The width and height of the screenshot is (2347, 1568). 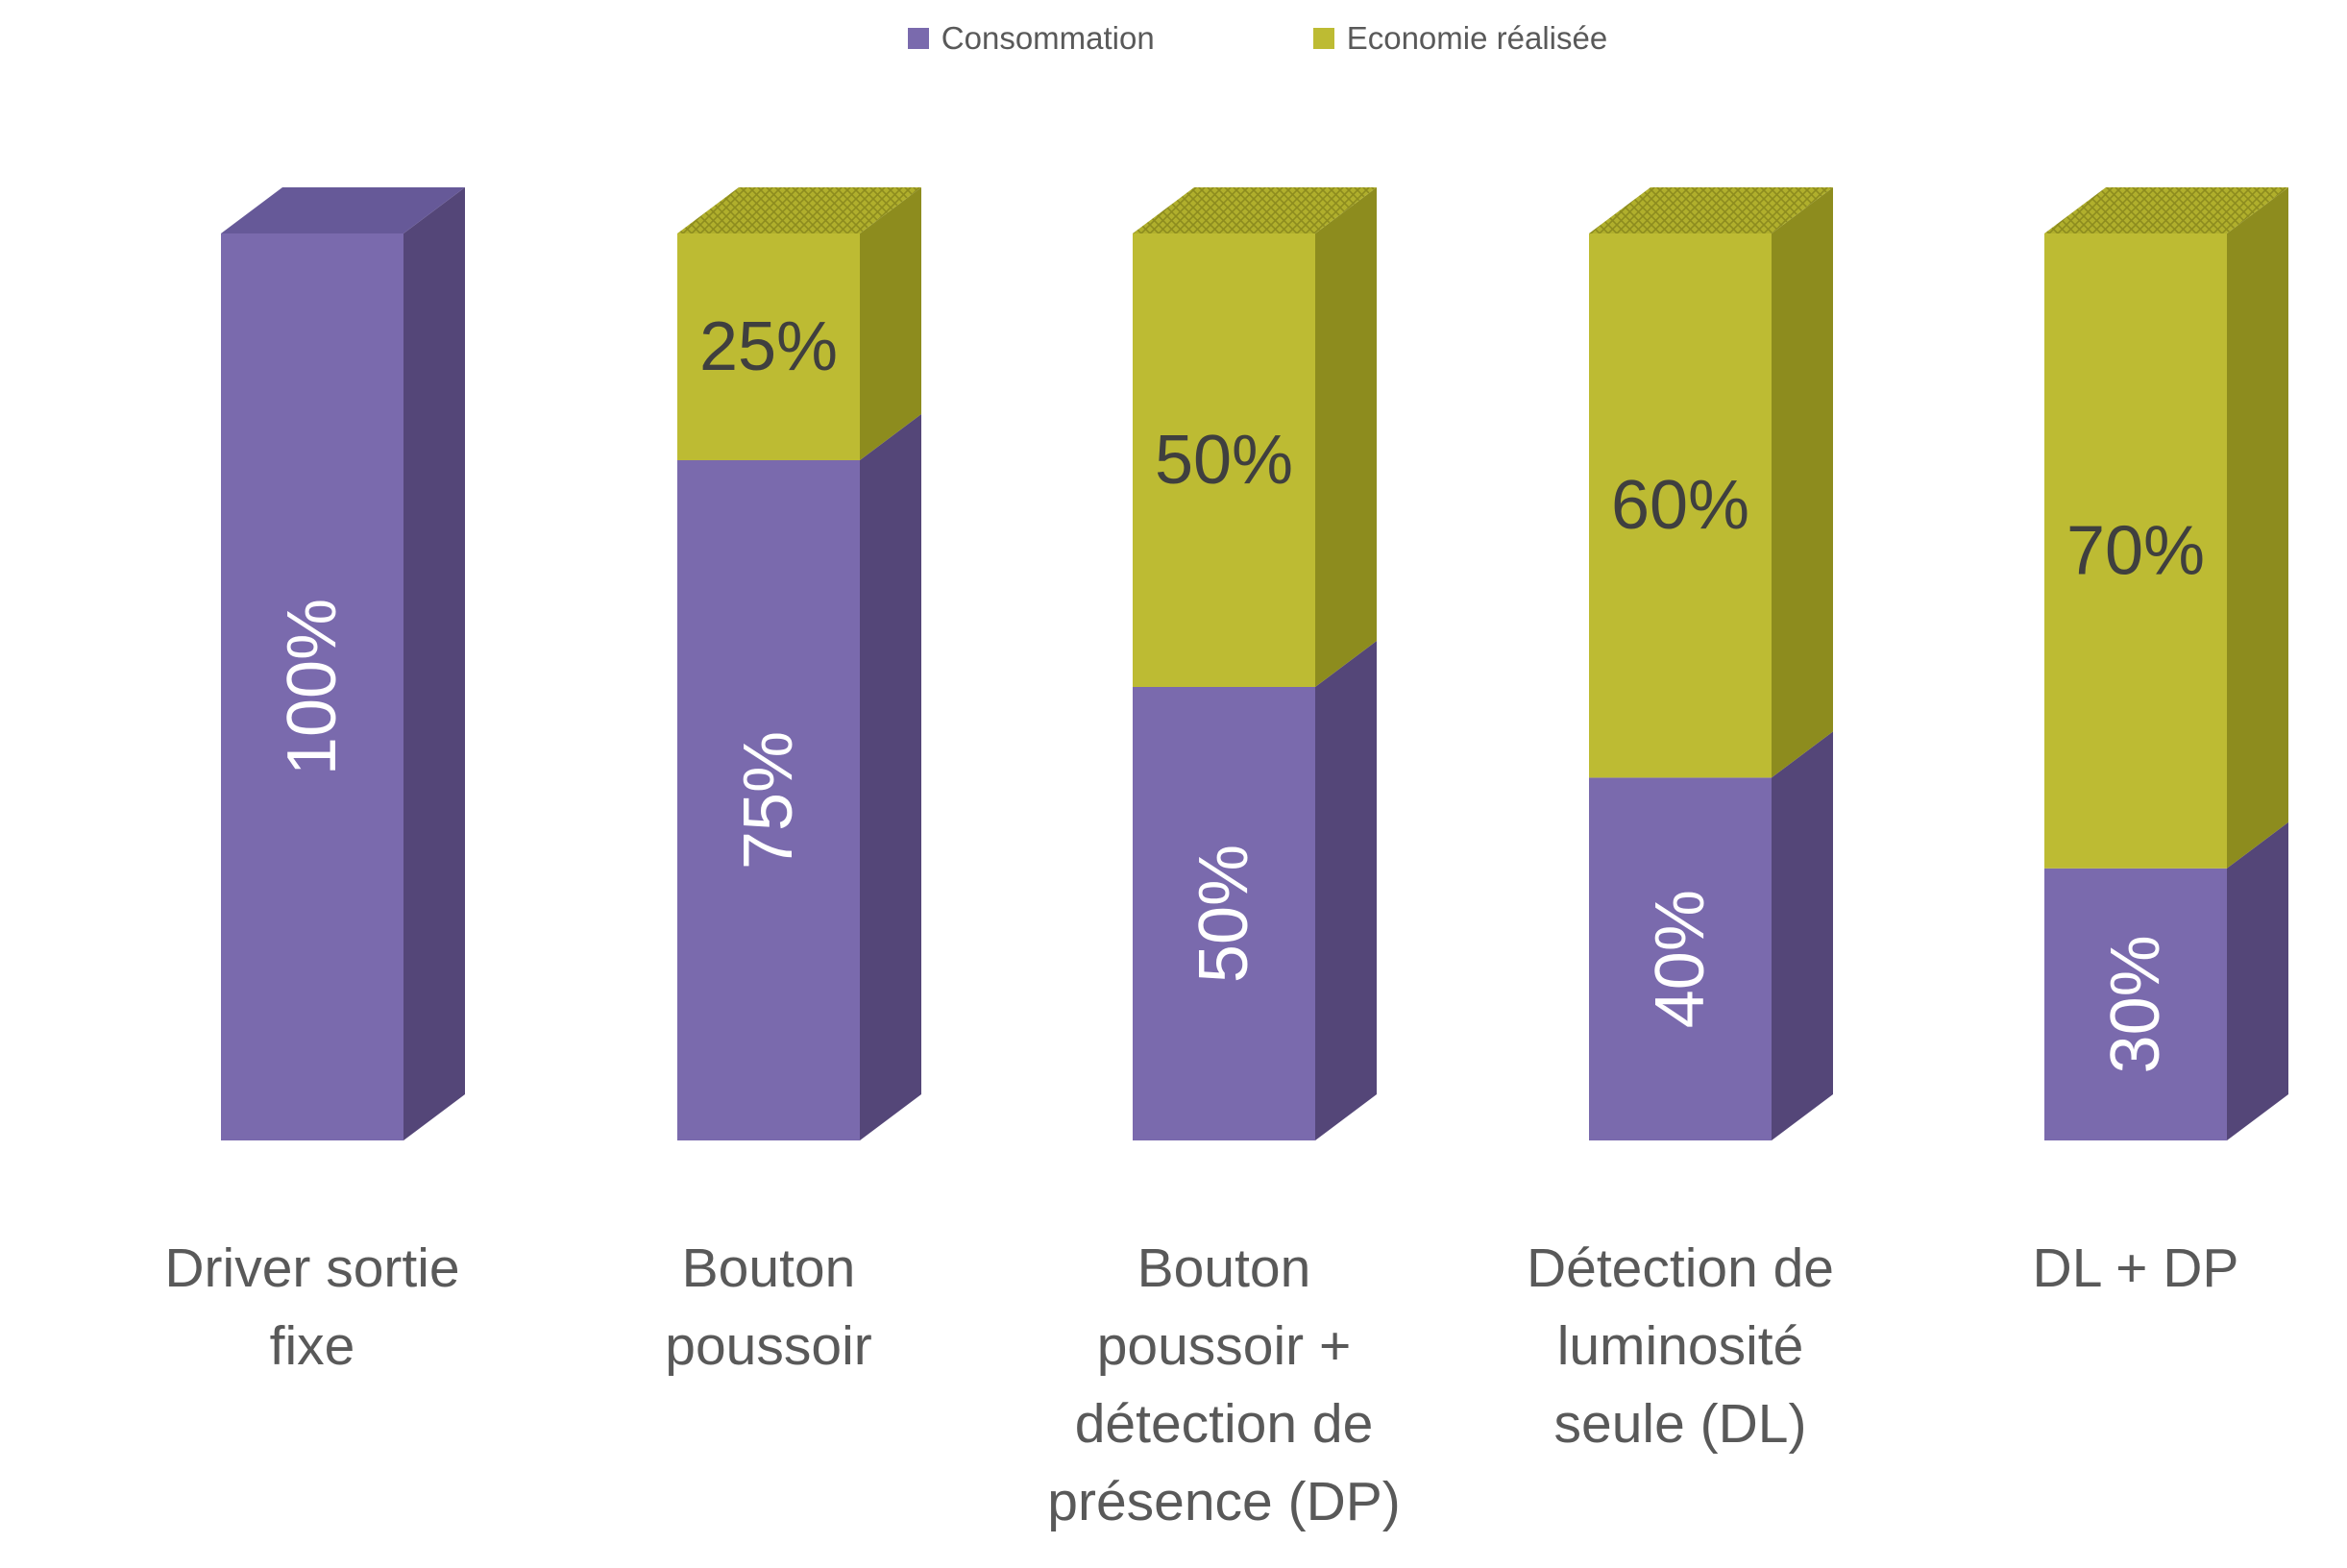 What do you see at coordinates (890, 323) in the screenshot?
I see `bar-1-side-economie` at bounding box center [890, 323].